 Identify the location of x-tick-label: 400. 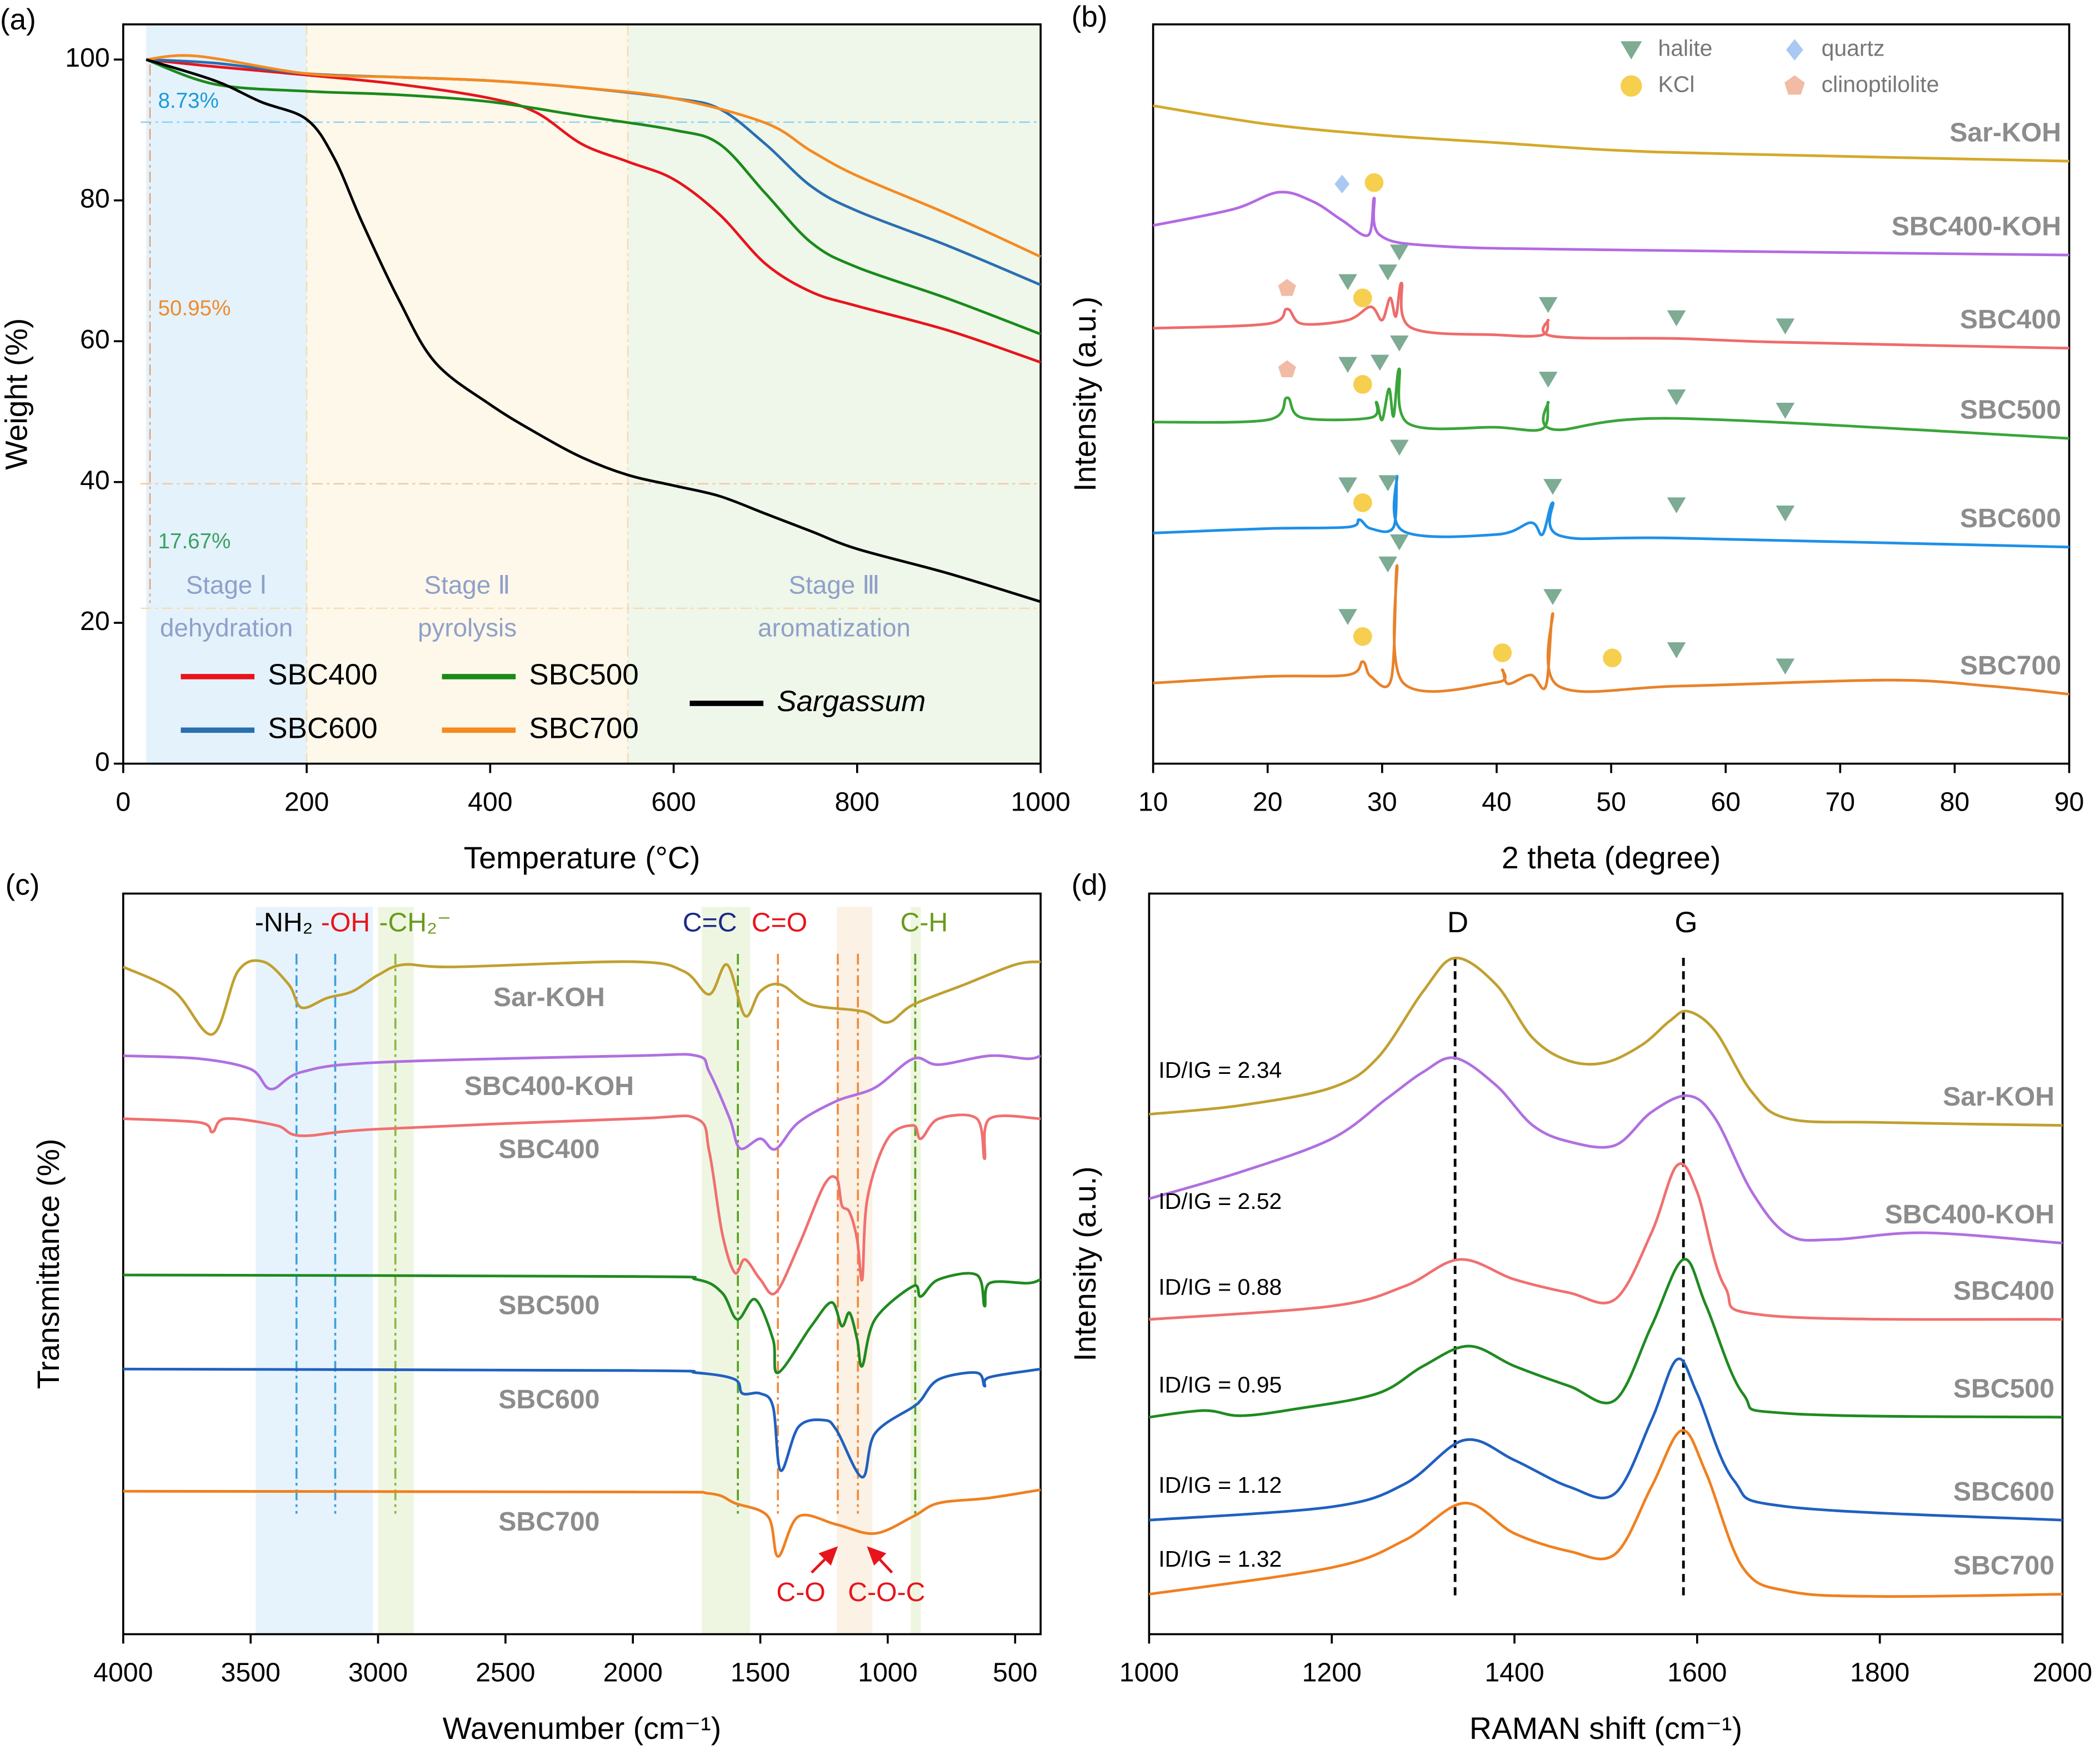
(490, 802).